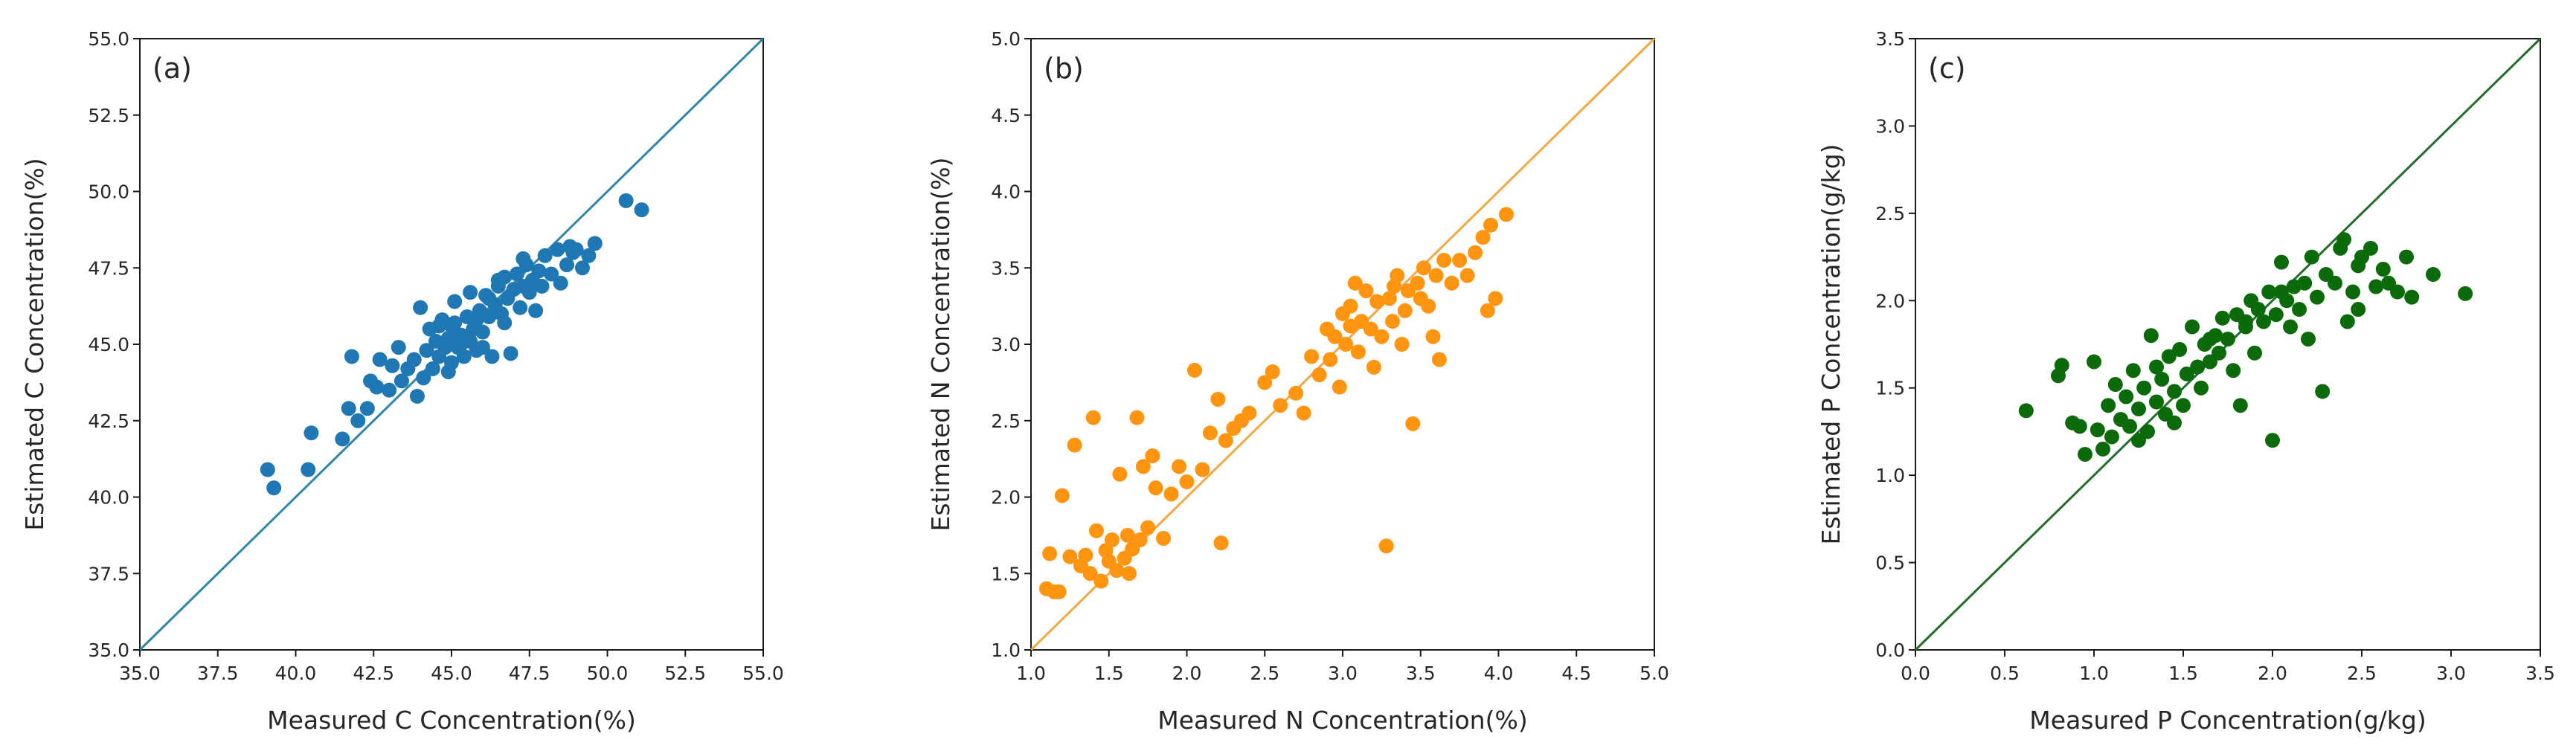 The image size is (2576, 754). I want to click on data-points, so click(454, 344).